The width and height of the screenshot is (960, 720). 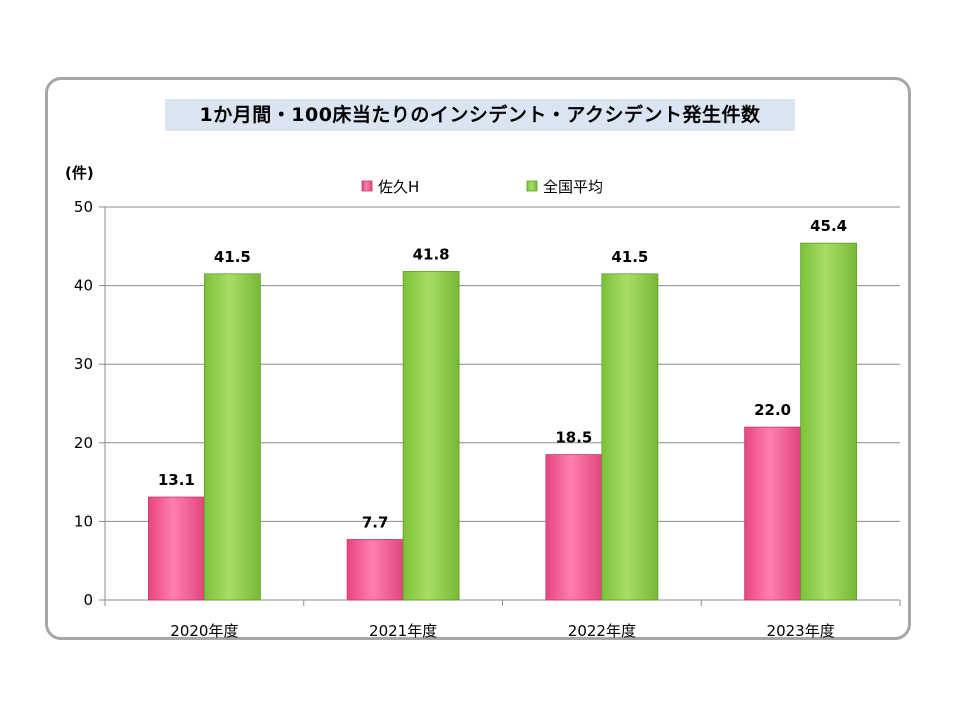 What do you see at coordinates (88, 600) in the screenshot?
I see `y-tick-label: 0` at bounding box center [88, 600].